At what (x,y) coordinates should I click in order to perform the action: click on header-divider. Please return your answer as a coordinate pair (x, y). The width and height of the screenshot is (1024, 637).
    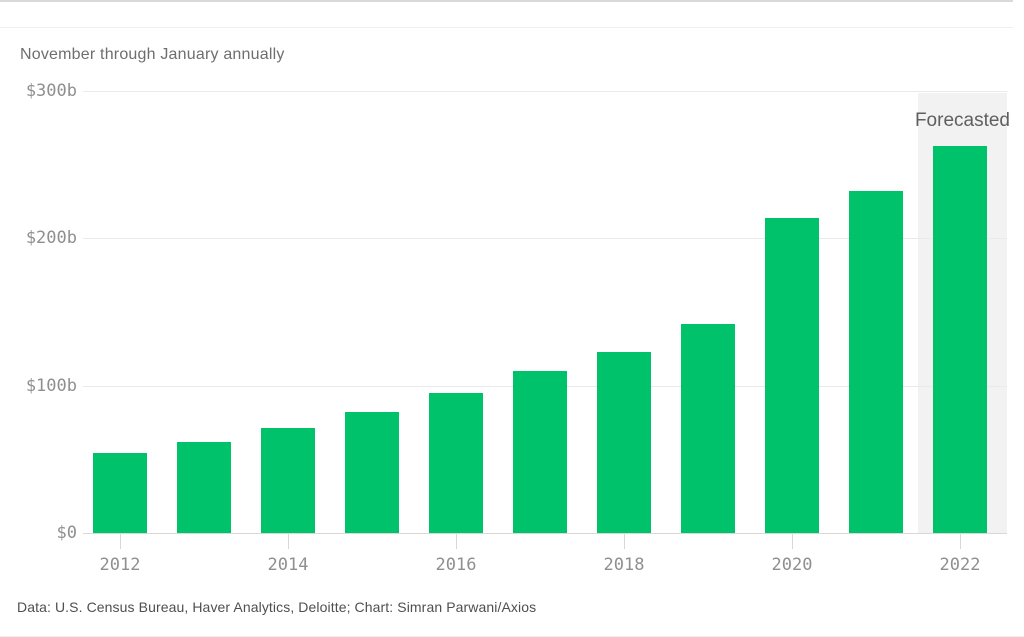
    Looking at the image, I should click on (506, 27).